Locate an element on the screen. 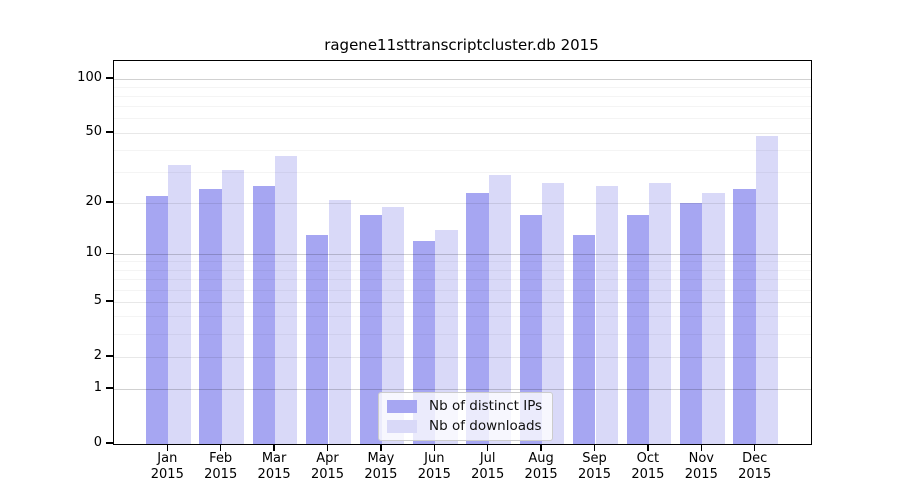 The image size is (900, 500). legend-label-distinct-ips: Nb of distinct IPs is located at coordinates (486, 406).